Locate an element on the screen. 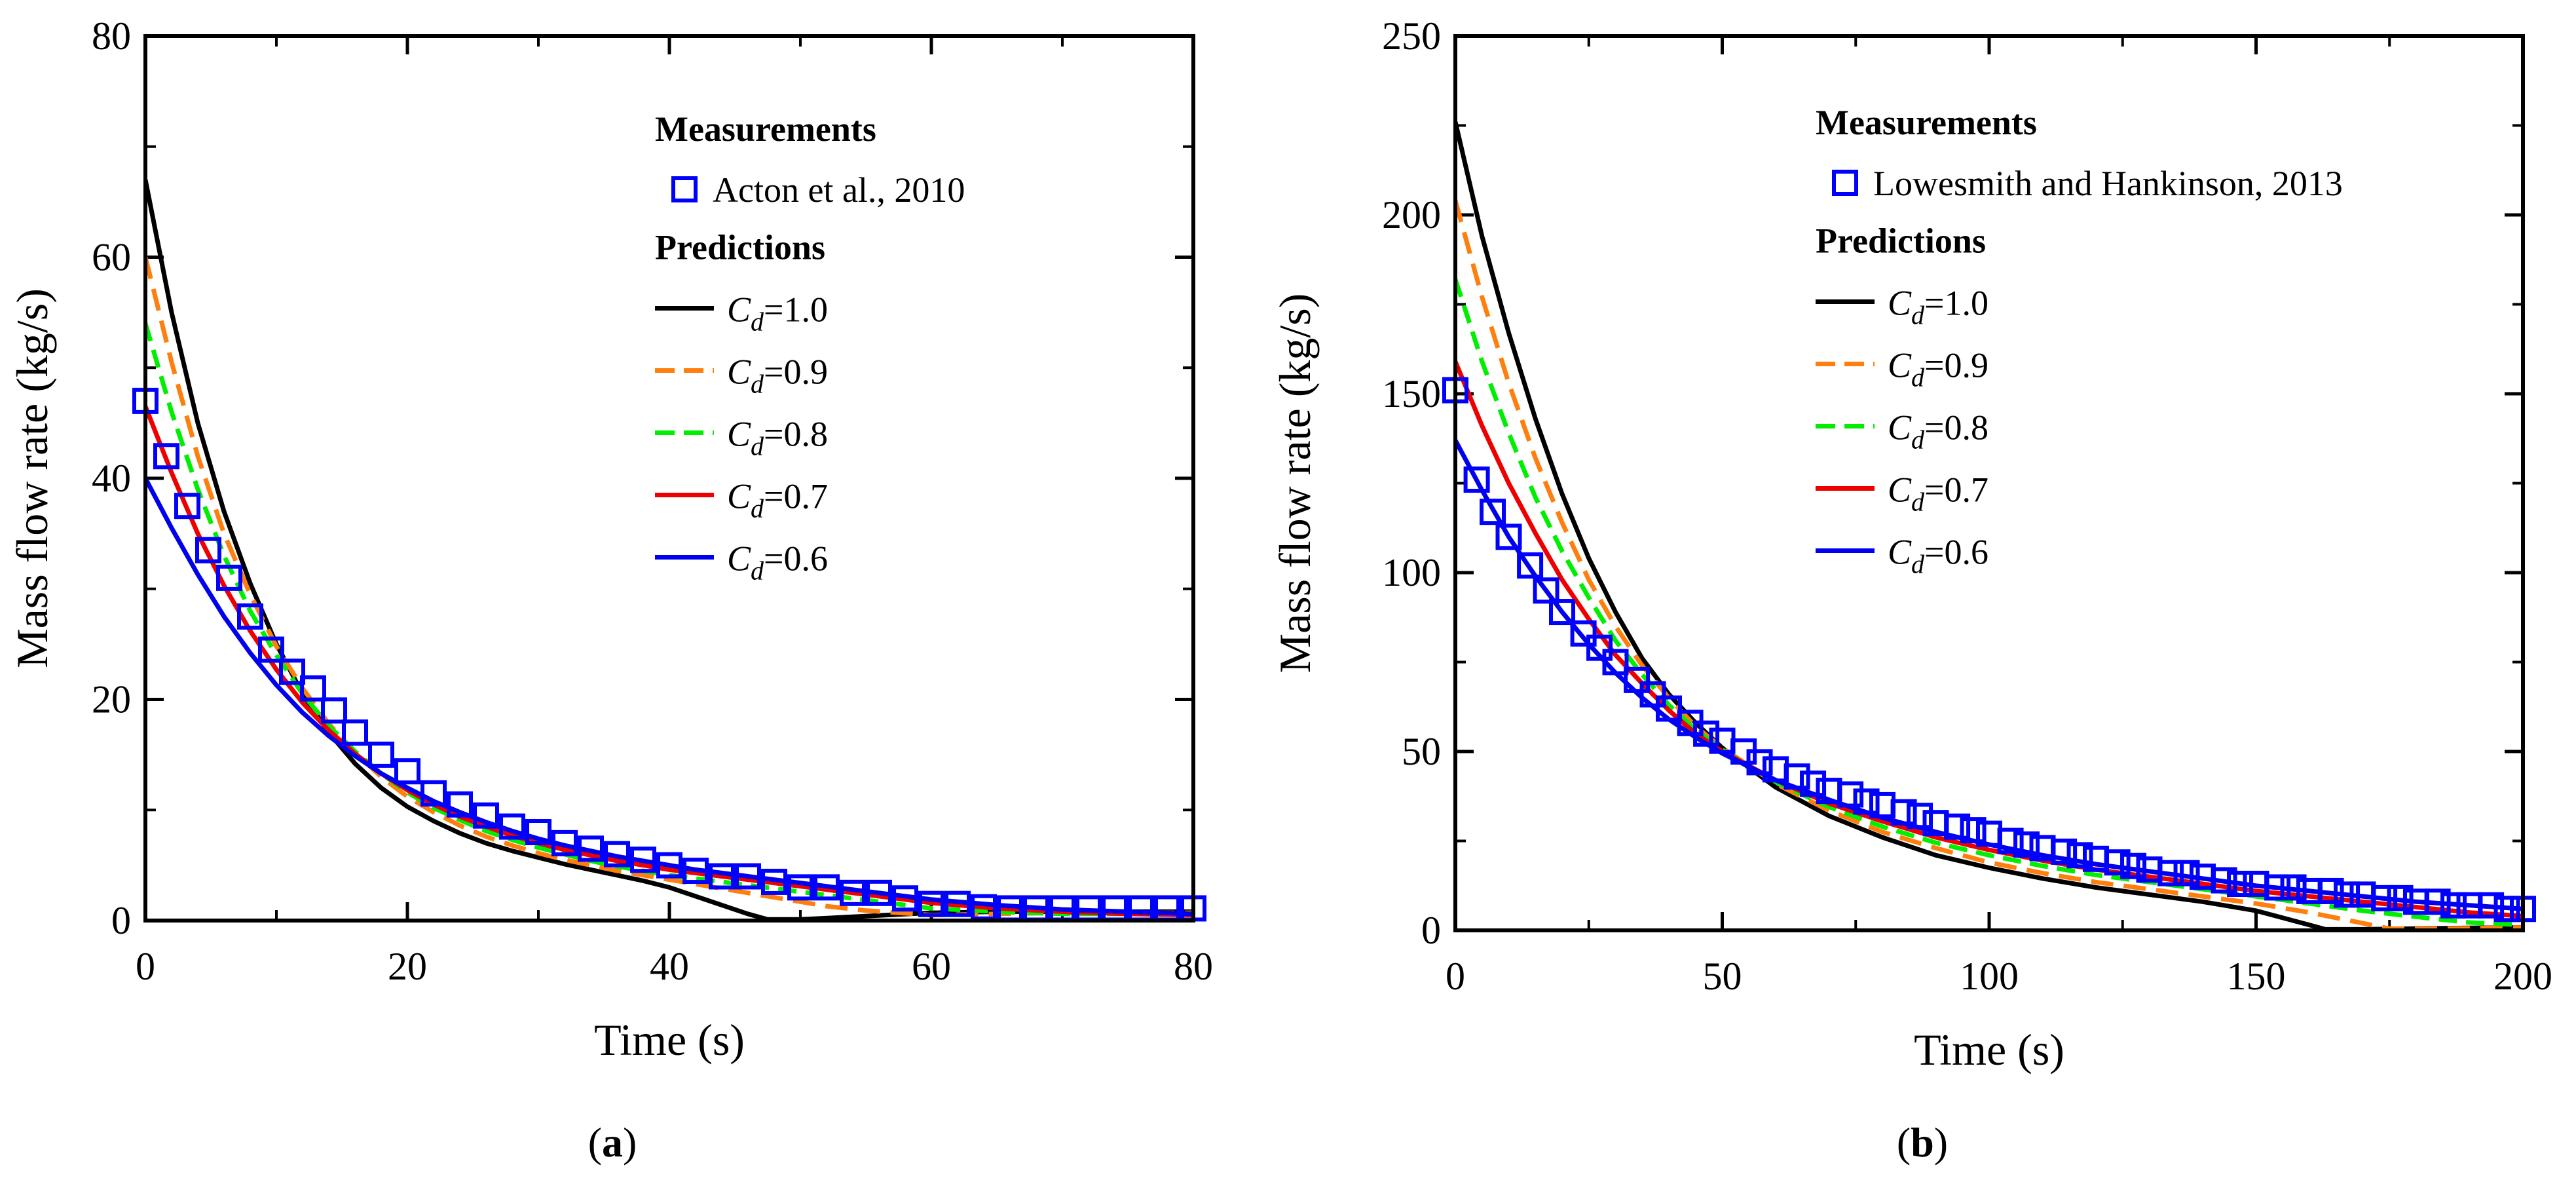 The height and width of the screenshot is (1180, 2576). x-tick-label: 60 is located at coordinates (931, 966).